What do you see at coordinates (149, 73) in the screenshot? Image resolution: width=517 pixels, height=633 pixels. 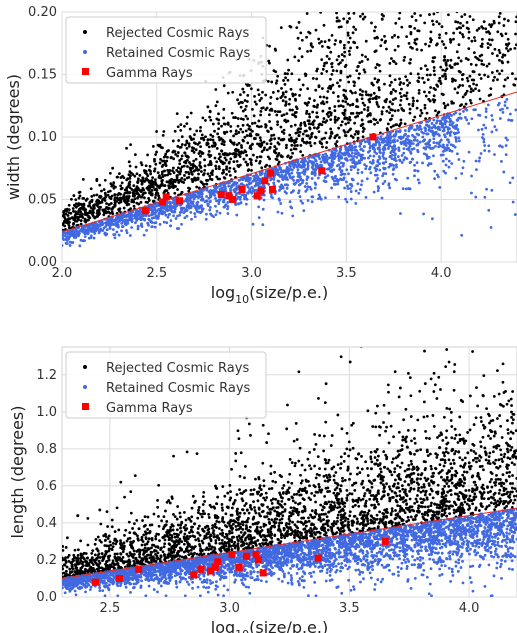 I see `legend-label: Gamma Rays` at bounding box center [149, 73].